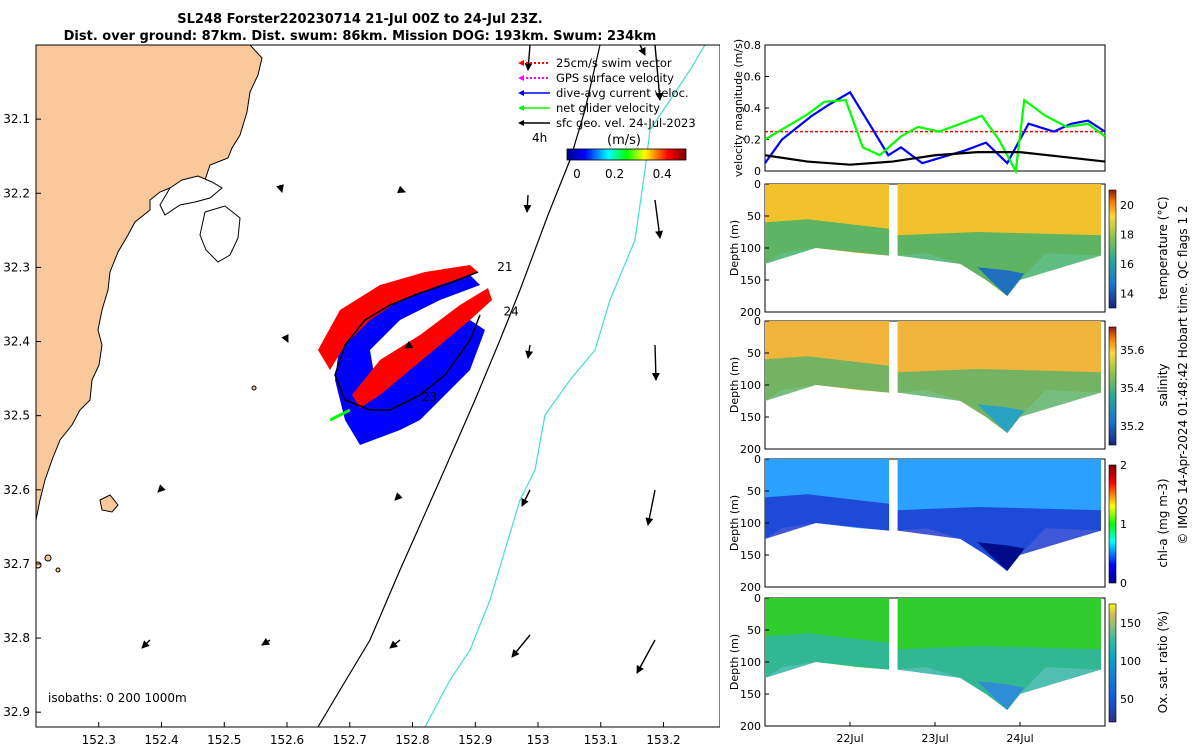 This screenshot has height=750, width=1200. I want to click on oxygen-colorbar, so click(1112, 663).